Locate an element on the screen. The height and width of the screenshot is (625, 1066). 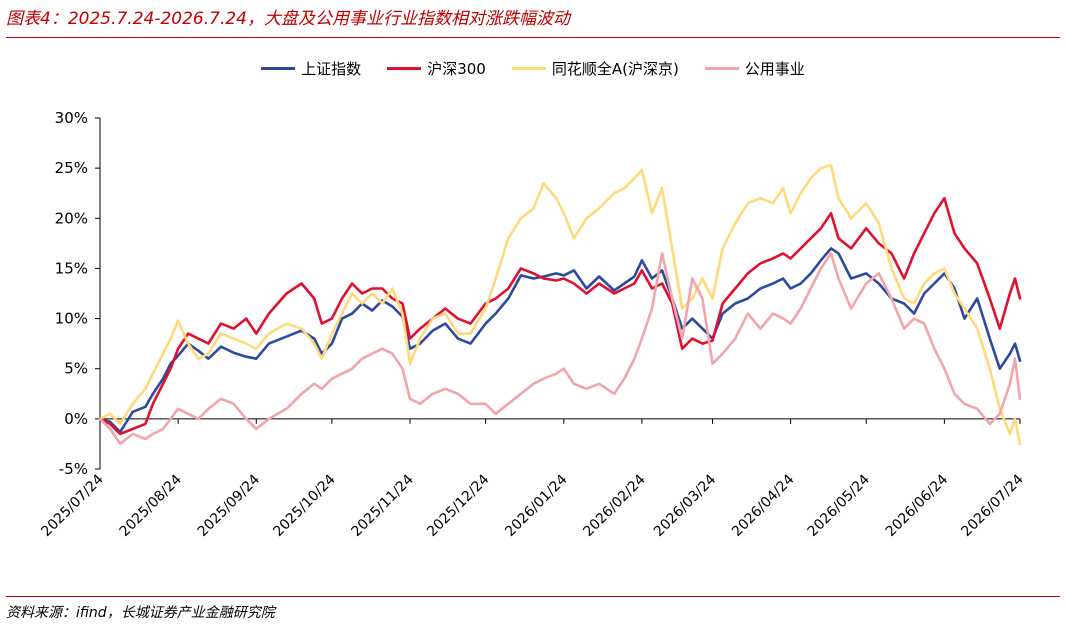
x-tick-label: 2026/05/24 is located at coordinates (839, 505).